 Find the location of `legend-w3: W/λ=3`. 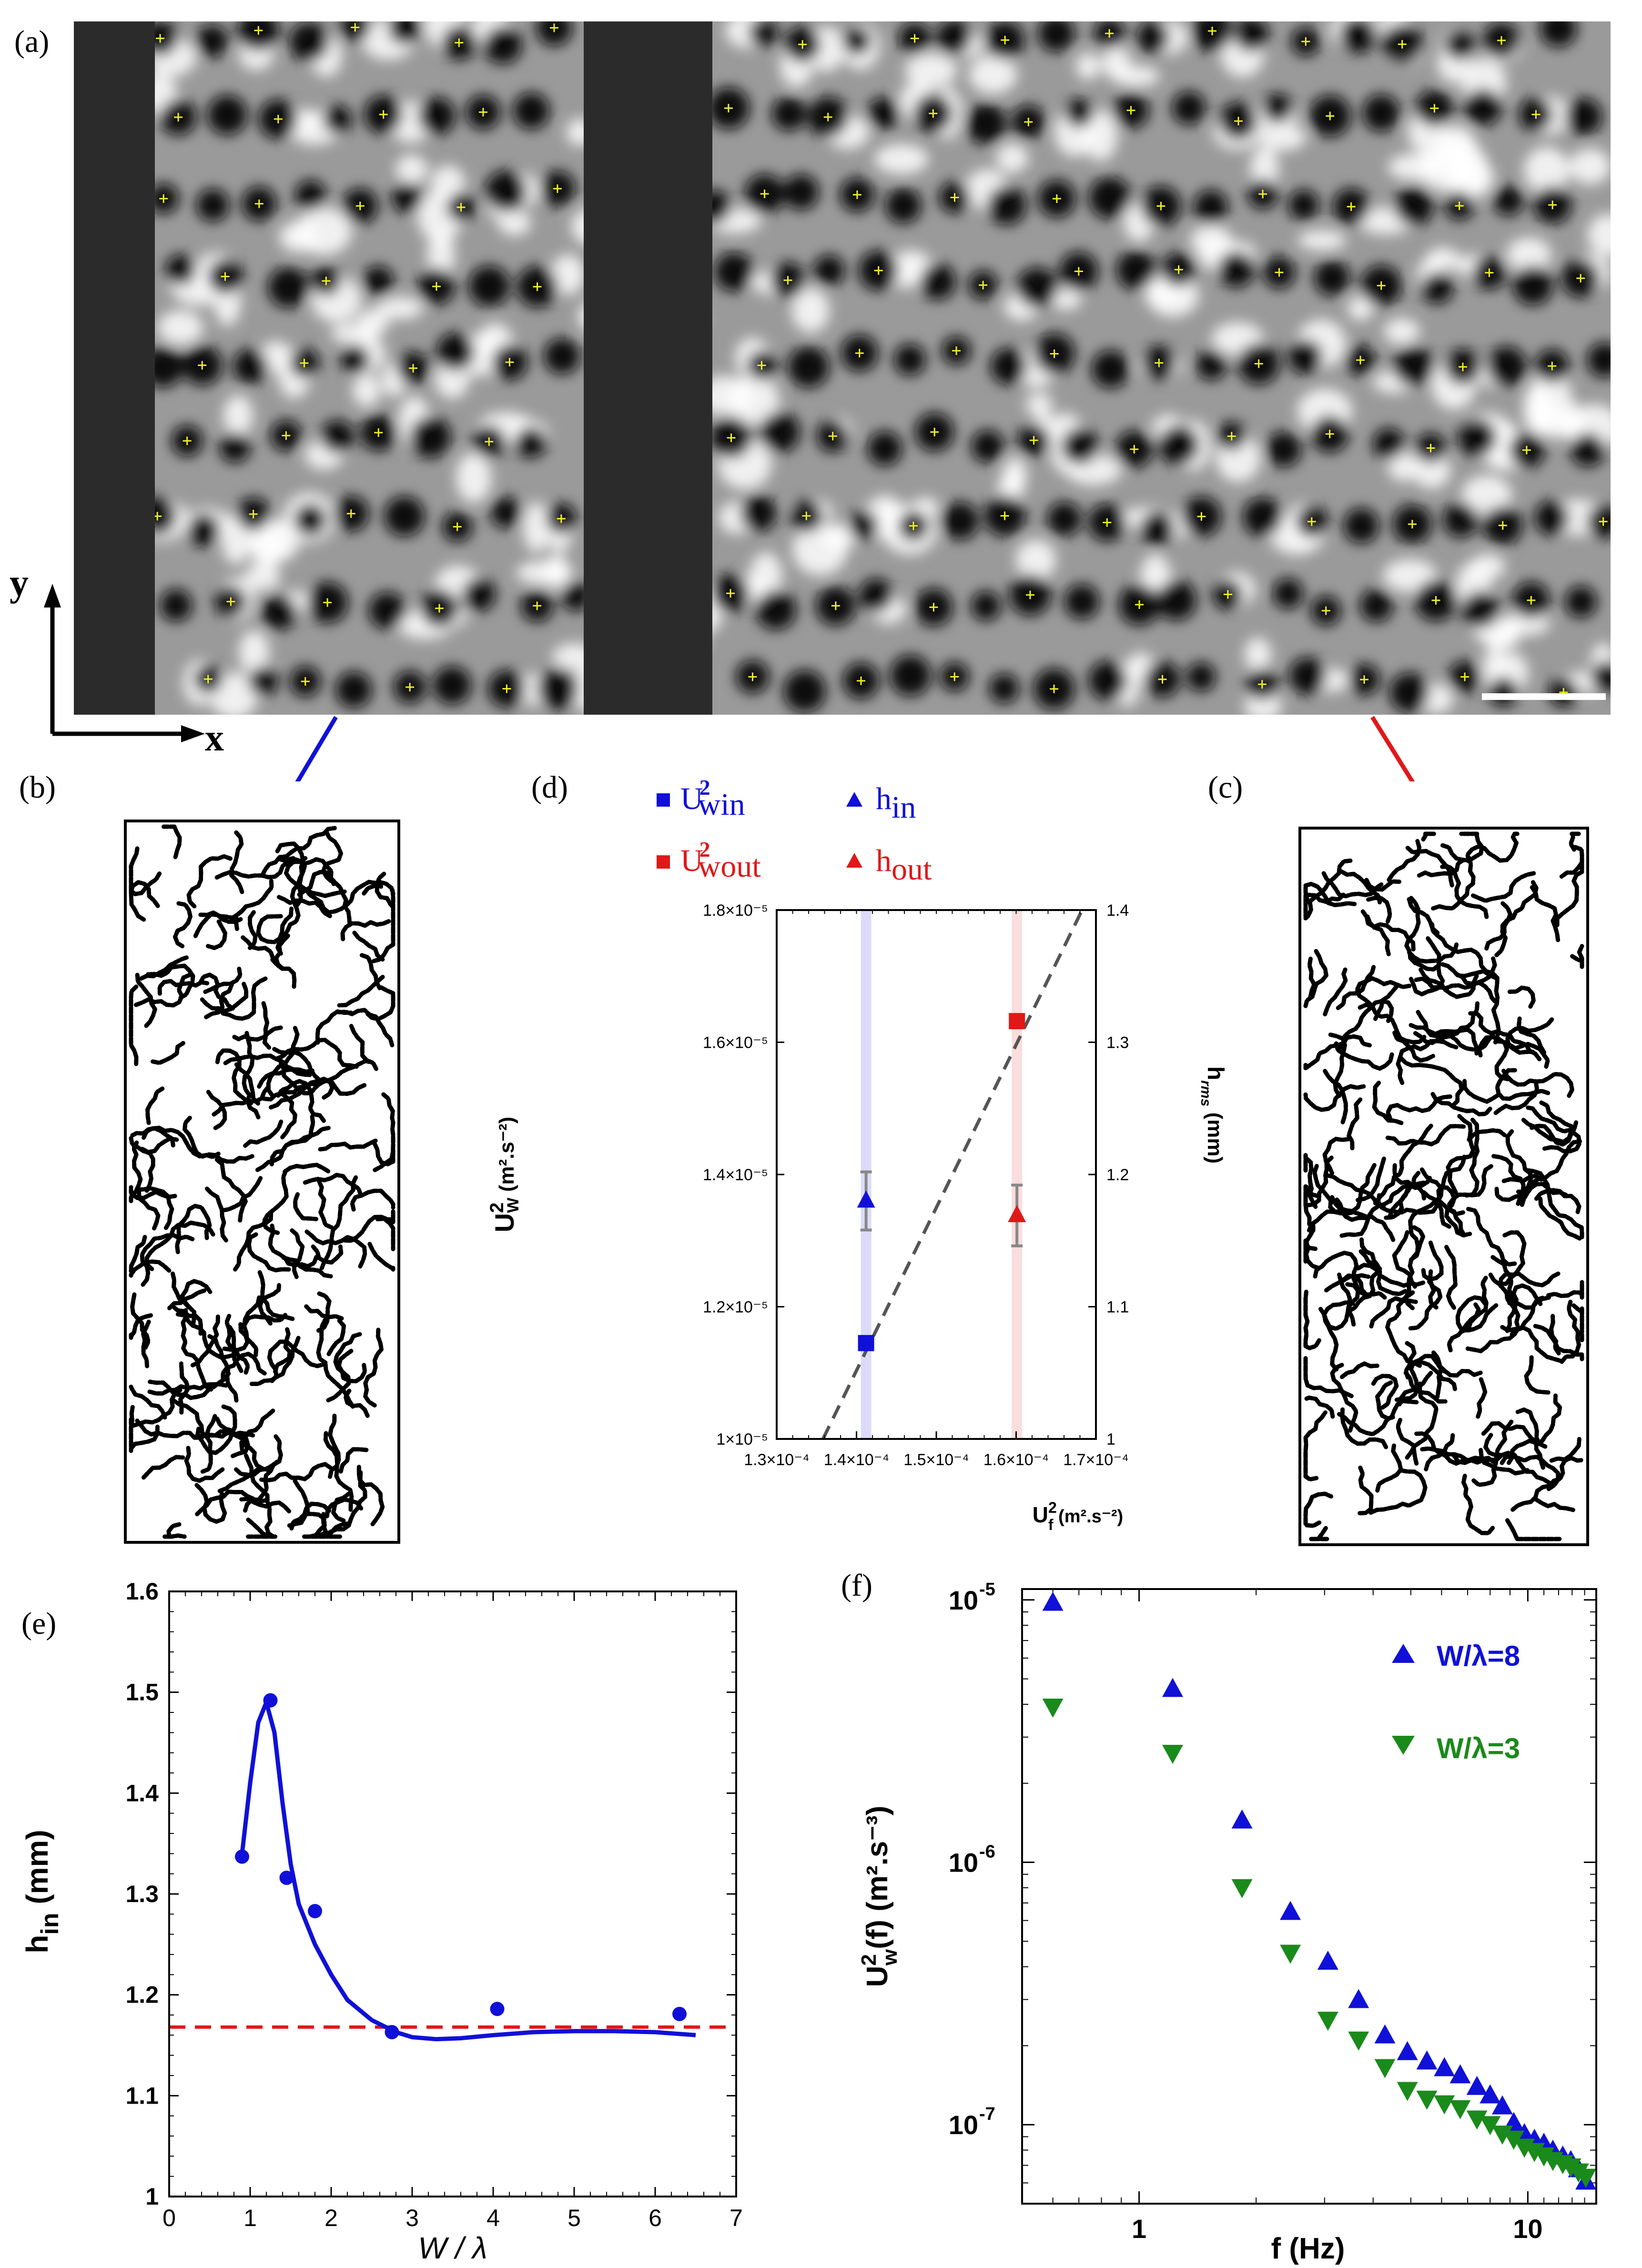

legend-w3: W/λ=3 is located at coordinates (1478, 1748).